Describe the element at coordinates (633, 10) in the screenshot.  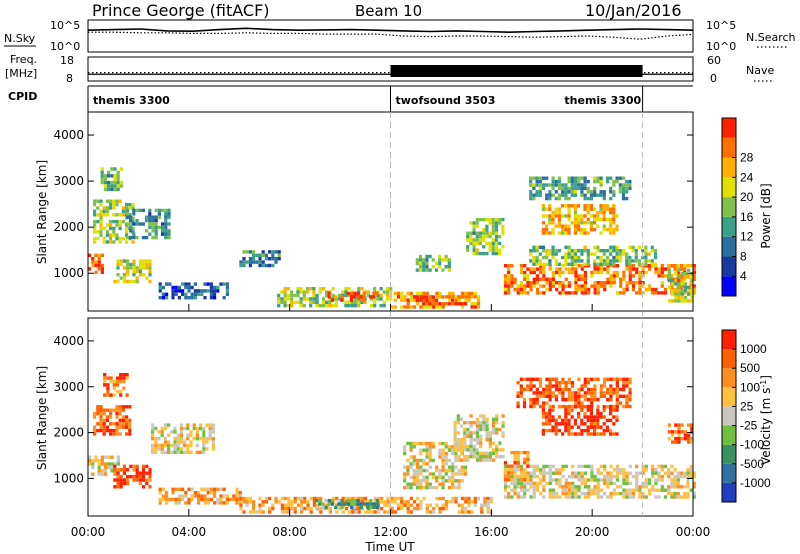
I see `date-title: 10/Jan/2016` at that location.